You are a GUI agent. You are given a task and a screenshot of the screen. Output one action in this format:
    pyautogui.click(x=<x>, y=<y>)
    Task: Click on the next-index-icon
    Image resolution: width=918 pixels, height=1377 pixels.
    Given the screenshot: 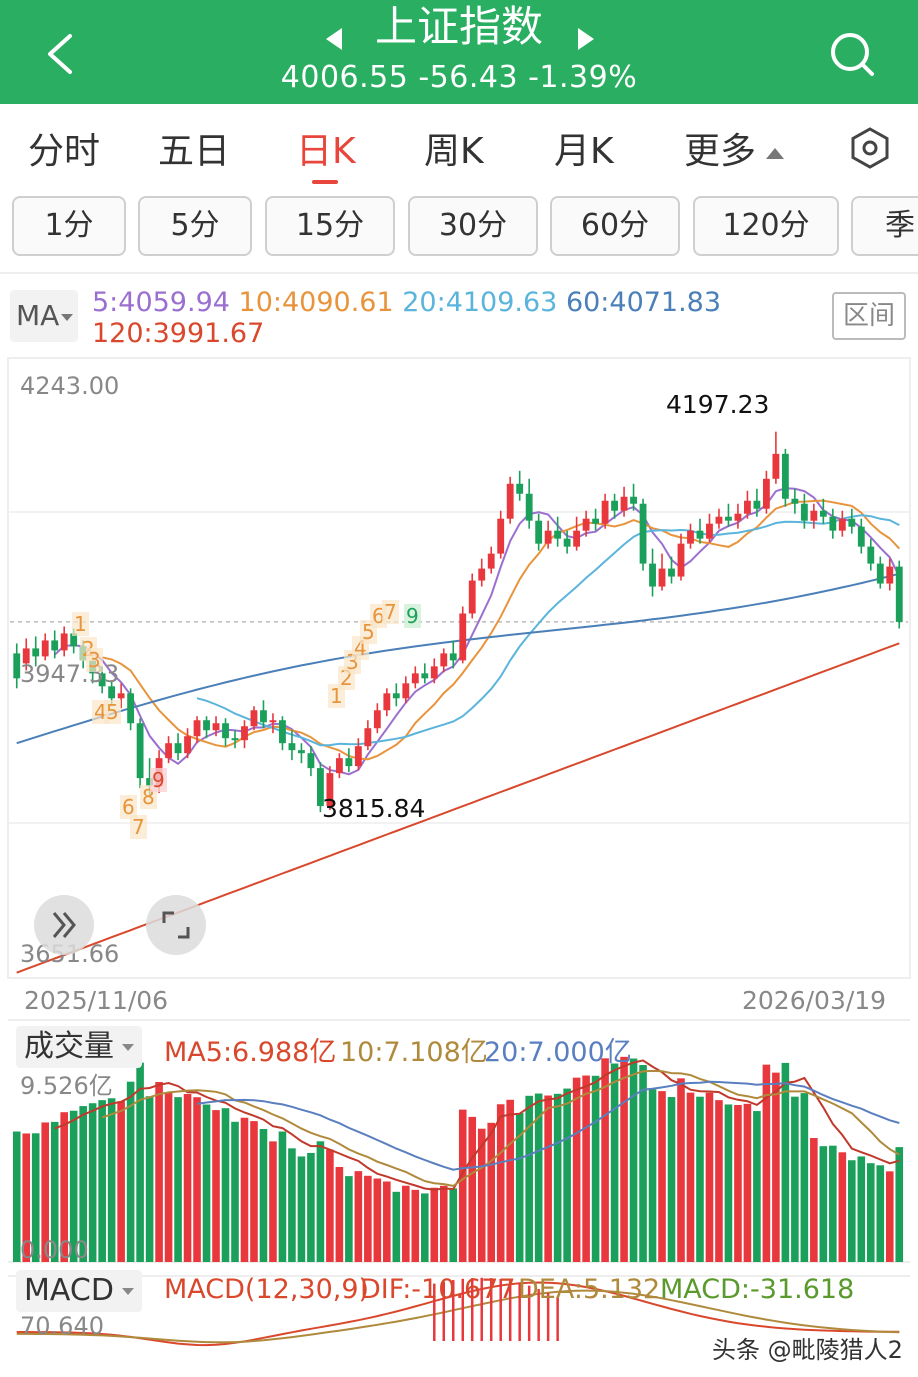 What is the action you would take?
    pyautogui.click(x=586, y=39)
    